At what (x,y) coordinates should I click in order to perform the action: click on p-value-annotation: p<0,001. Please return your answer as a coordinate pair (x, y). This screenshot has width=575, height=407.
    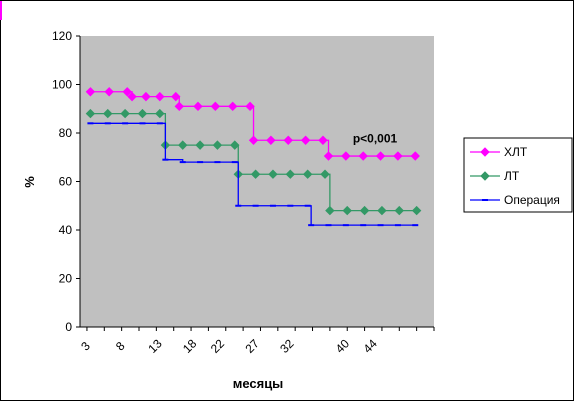
    Looking at the image, I should click on (375, 139).